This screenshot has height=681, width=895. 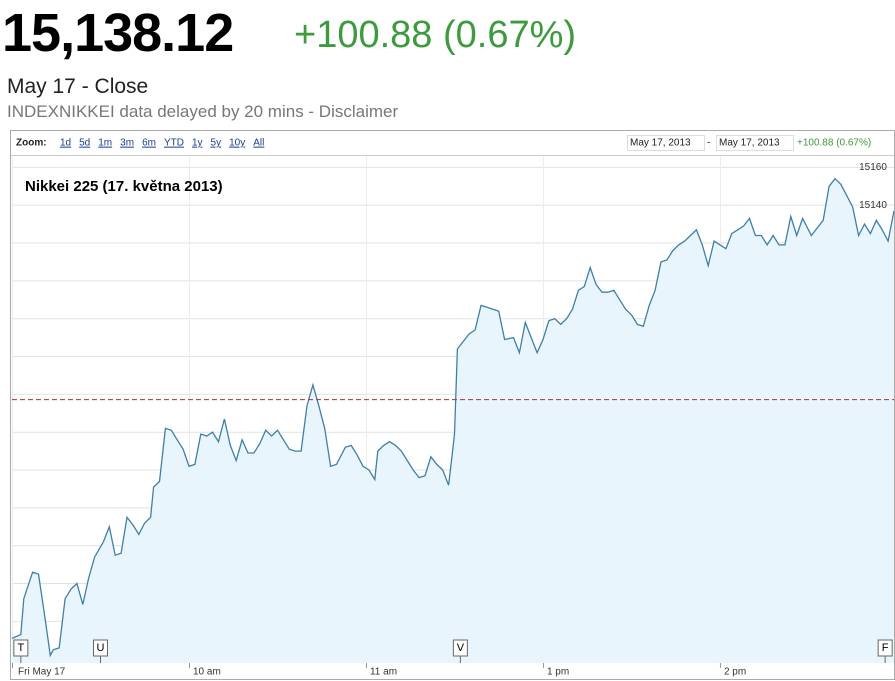 I want to click on x-tick-label: 10 am, so click(x=207, y=672).